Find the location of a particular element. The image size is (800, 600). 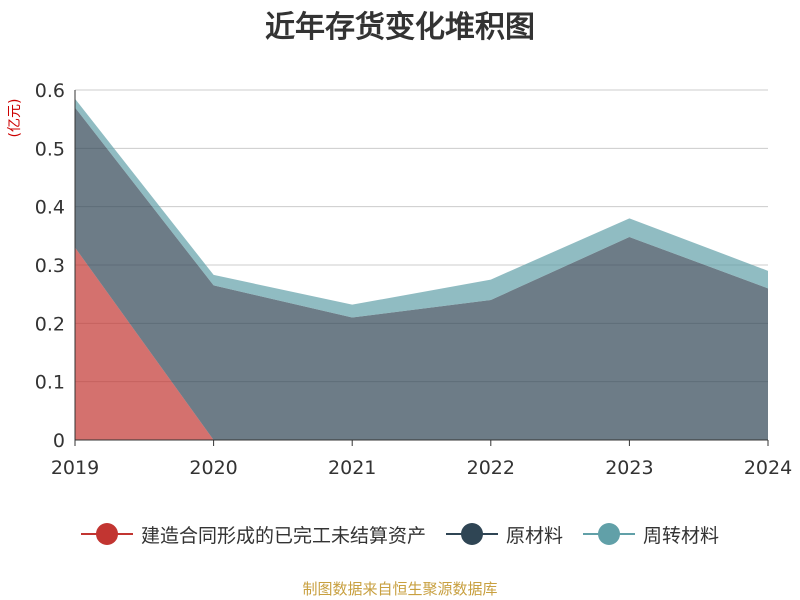

legend-item-0: 建造合同形成的已完工未结算资产 is located at coordinates (253, 534).